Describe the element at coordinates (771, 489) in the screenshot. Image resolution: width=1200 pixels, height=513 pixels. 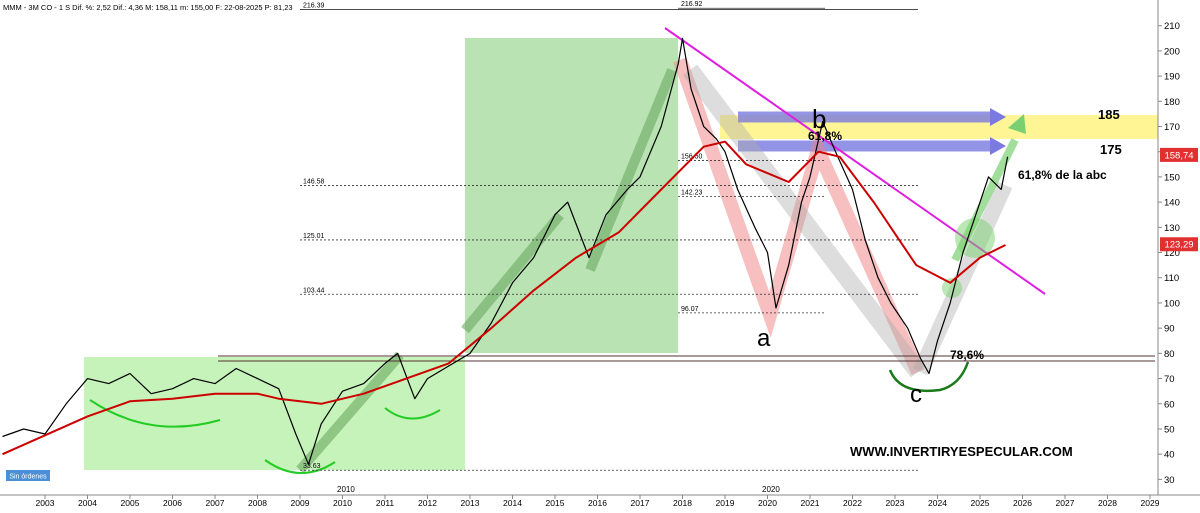
I see `annotation: 2020` at that location.